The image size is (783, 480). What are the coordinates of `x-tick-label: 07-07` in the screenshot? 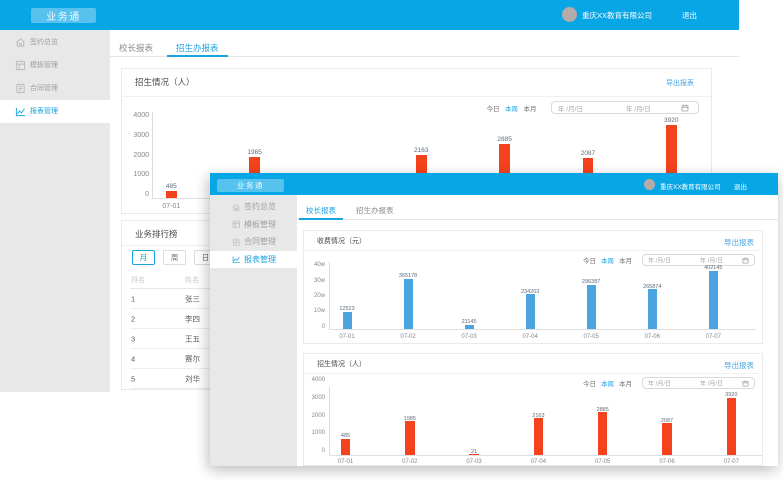 It's located at (713, 337).